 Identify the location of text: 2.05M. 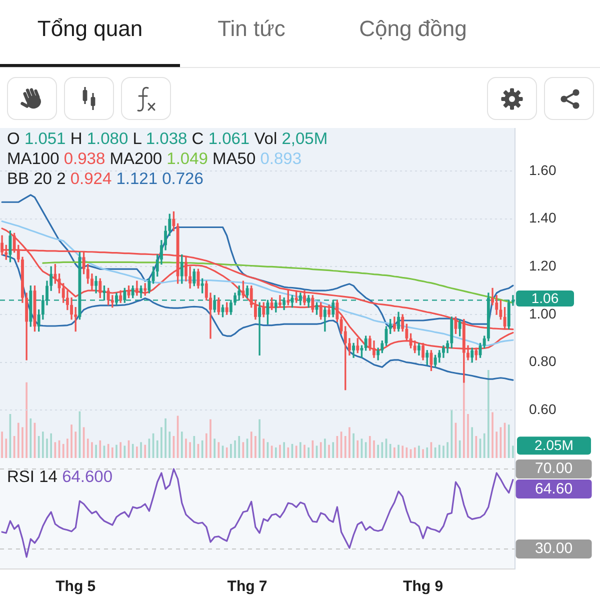
(554, 445).